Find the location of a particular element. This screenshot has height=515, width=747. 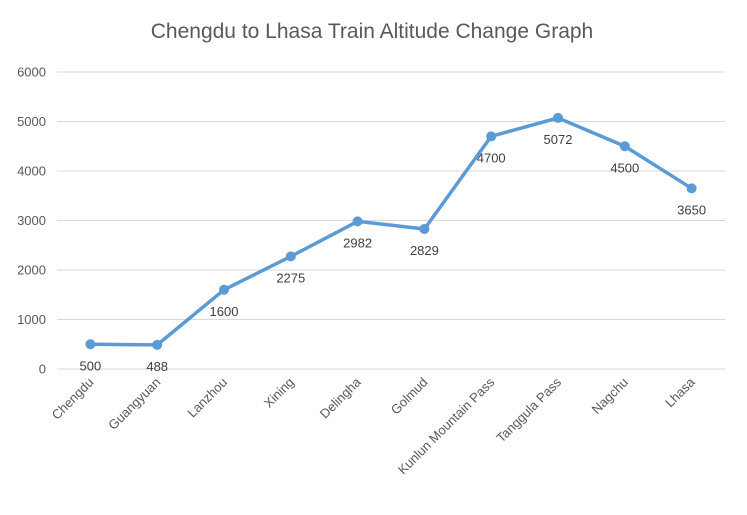

x-tick-label-lhasa: Lhasa is located at coordinates (680, 392).